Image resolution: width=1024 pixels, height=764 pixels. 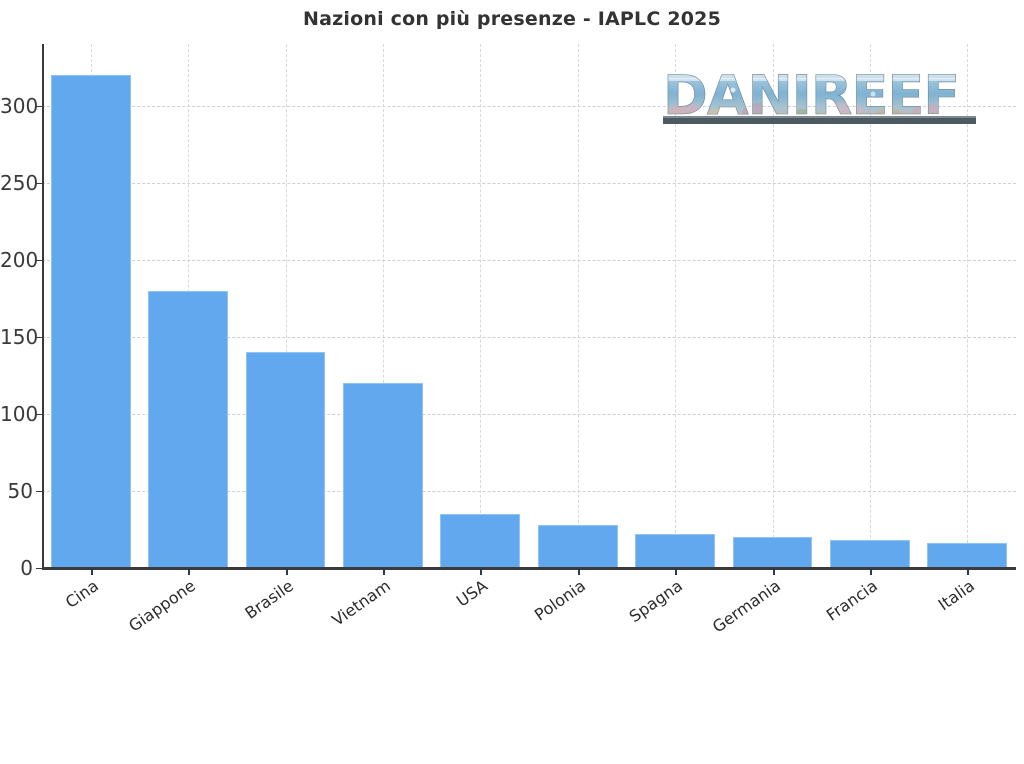 I want to click on y-tick-label: 150, so click(x=19, y=336).